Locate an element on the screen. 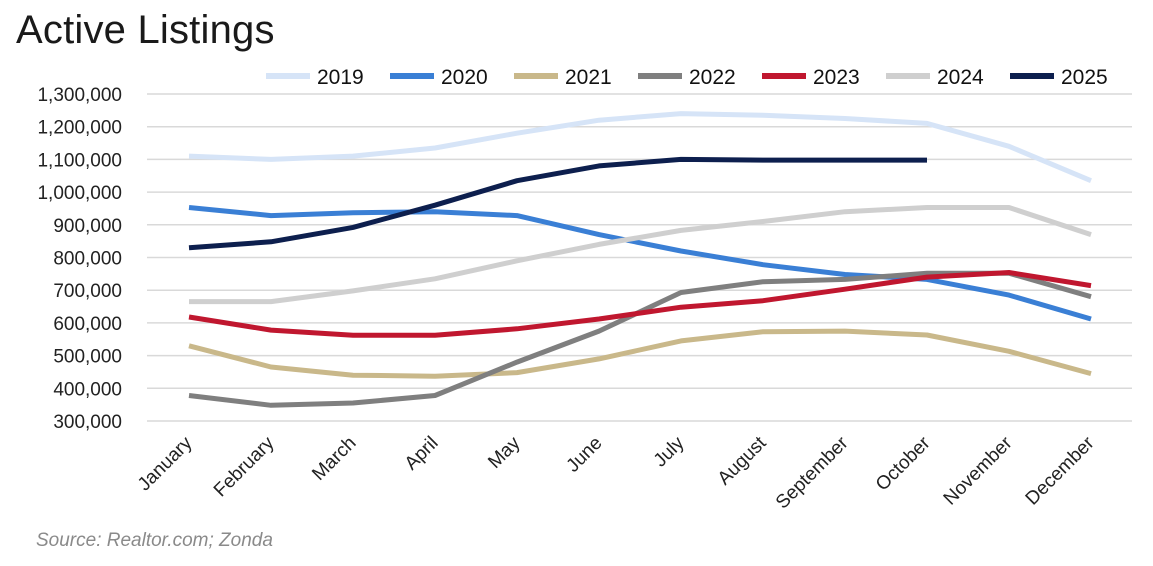 This screenshot has height=566, width=1153. y-tick-label: 1,100,000 is located at coordinates (79, 160).